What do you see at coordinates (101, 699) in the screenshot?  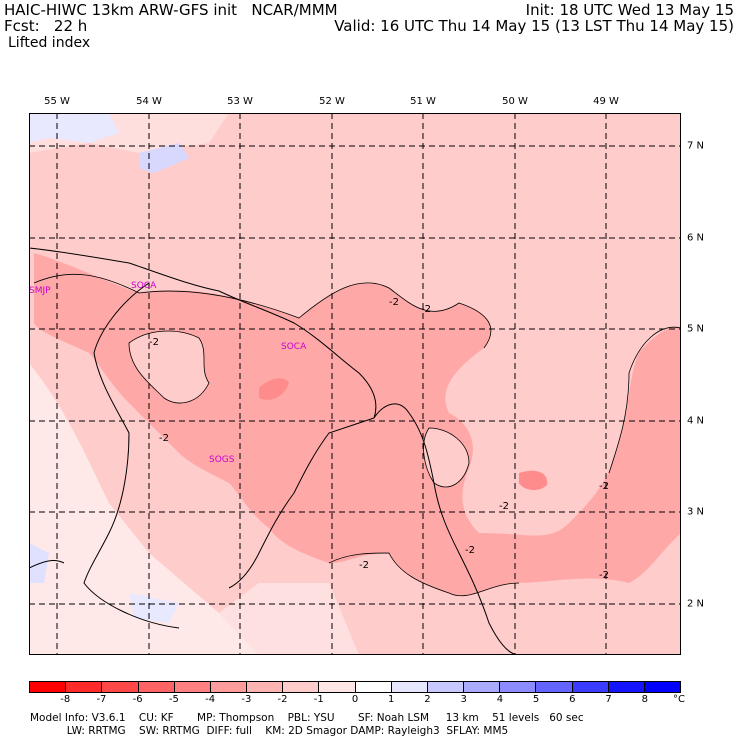 I see `colorbar-tick-label: -7` at bounding box center [101, 699].